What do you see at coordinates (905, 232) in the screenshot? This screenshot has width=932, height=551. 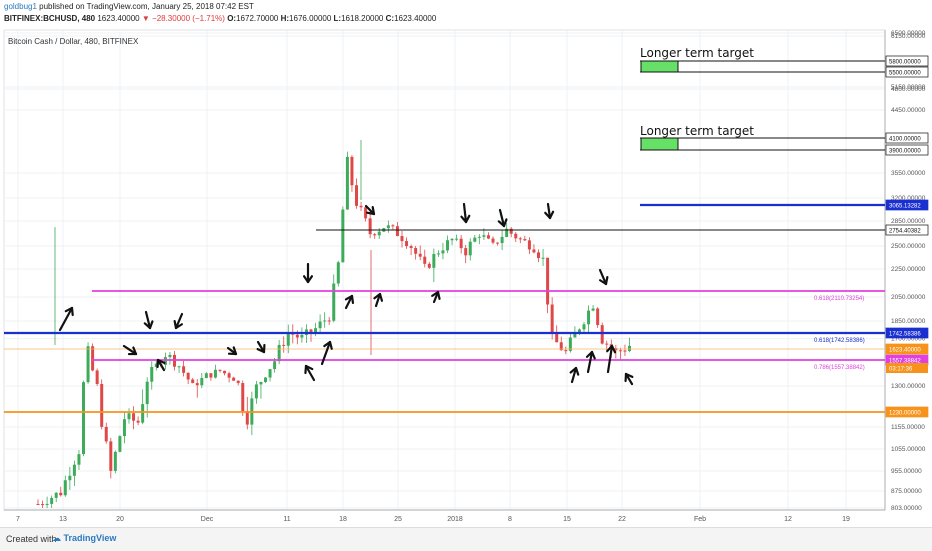 I see `price-tag-5: 2754.40382` at bounding box center [905, 232].